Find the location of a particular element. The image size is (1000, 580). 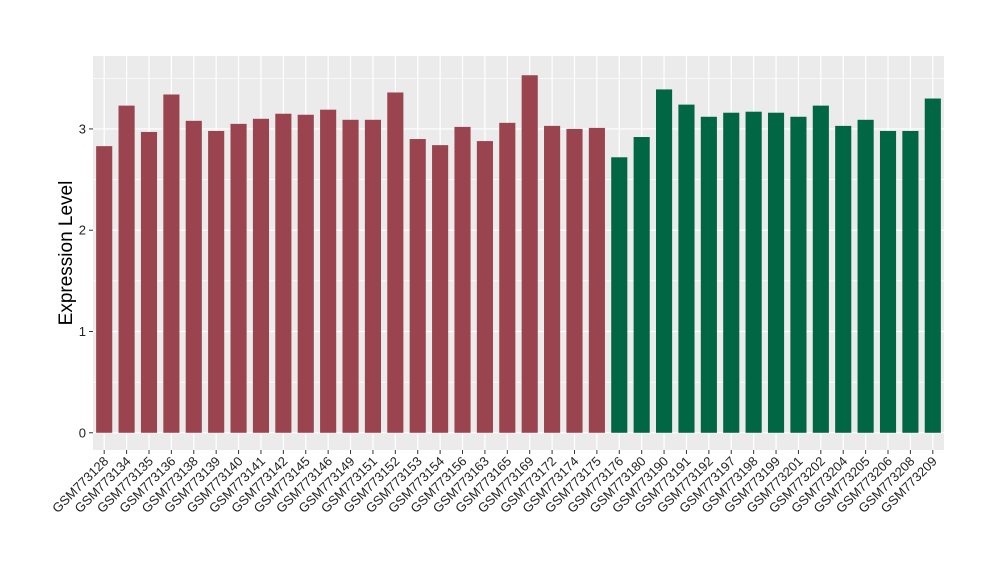

y-axis: 0 1 2 3 is located at coordinates (86, 280).